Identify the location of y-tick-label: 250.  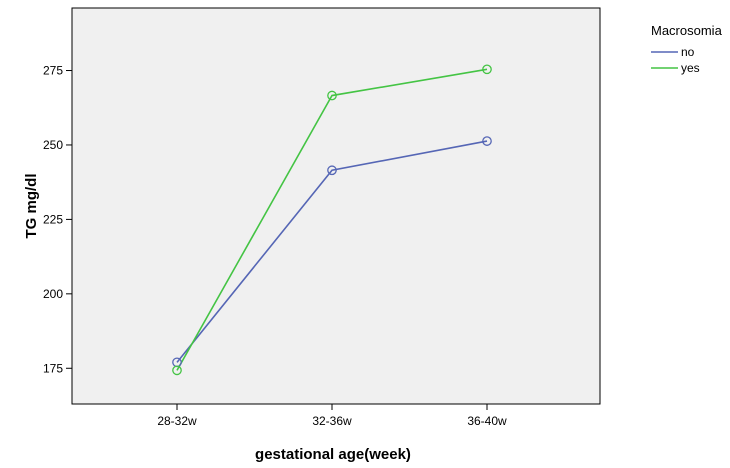
(53, 145).